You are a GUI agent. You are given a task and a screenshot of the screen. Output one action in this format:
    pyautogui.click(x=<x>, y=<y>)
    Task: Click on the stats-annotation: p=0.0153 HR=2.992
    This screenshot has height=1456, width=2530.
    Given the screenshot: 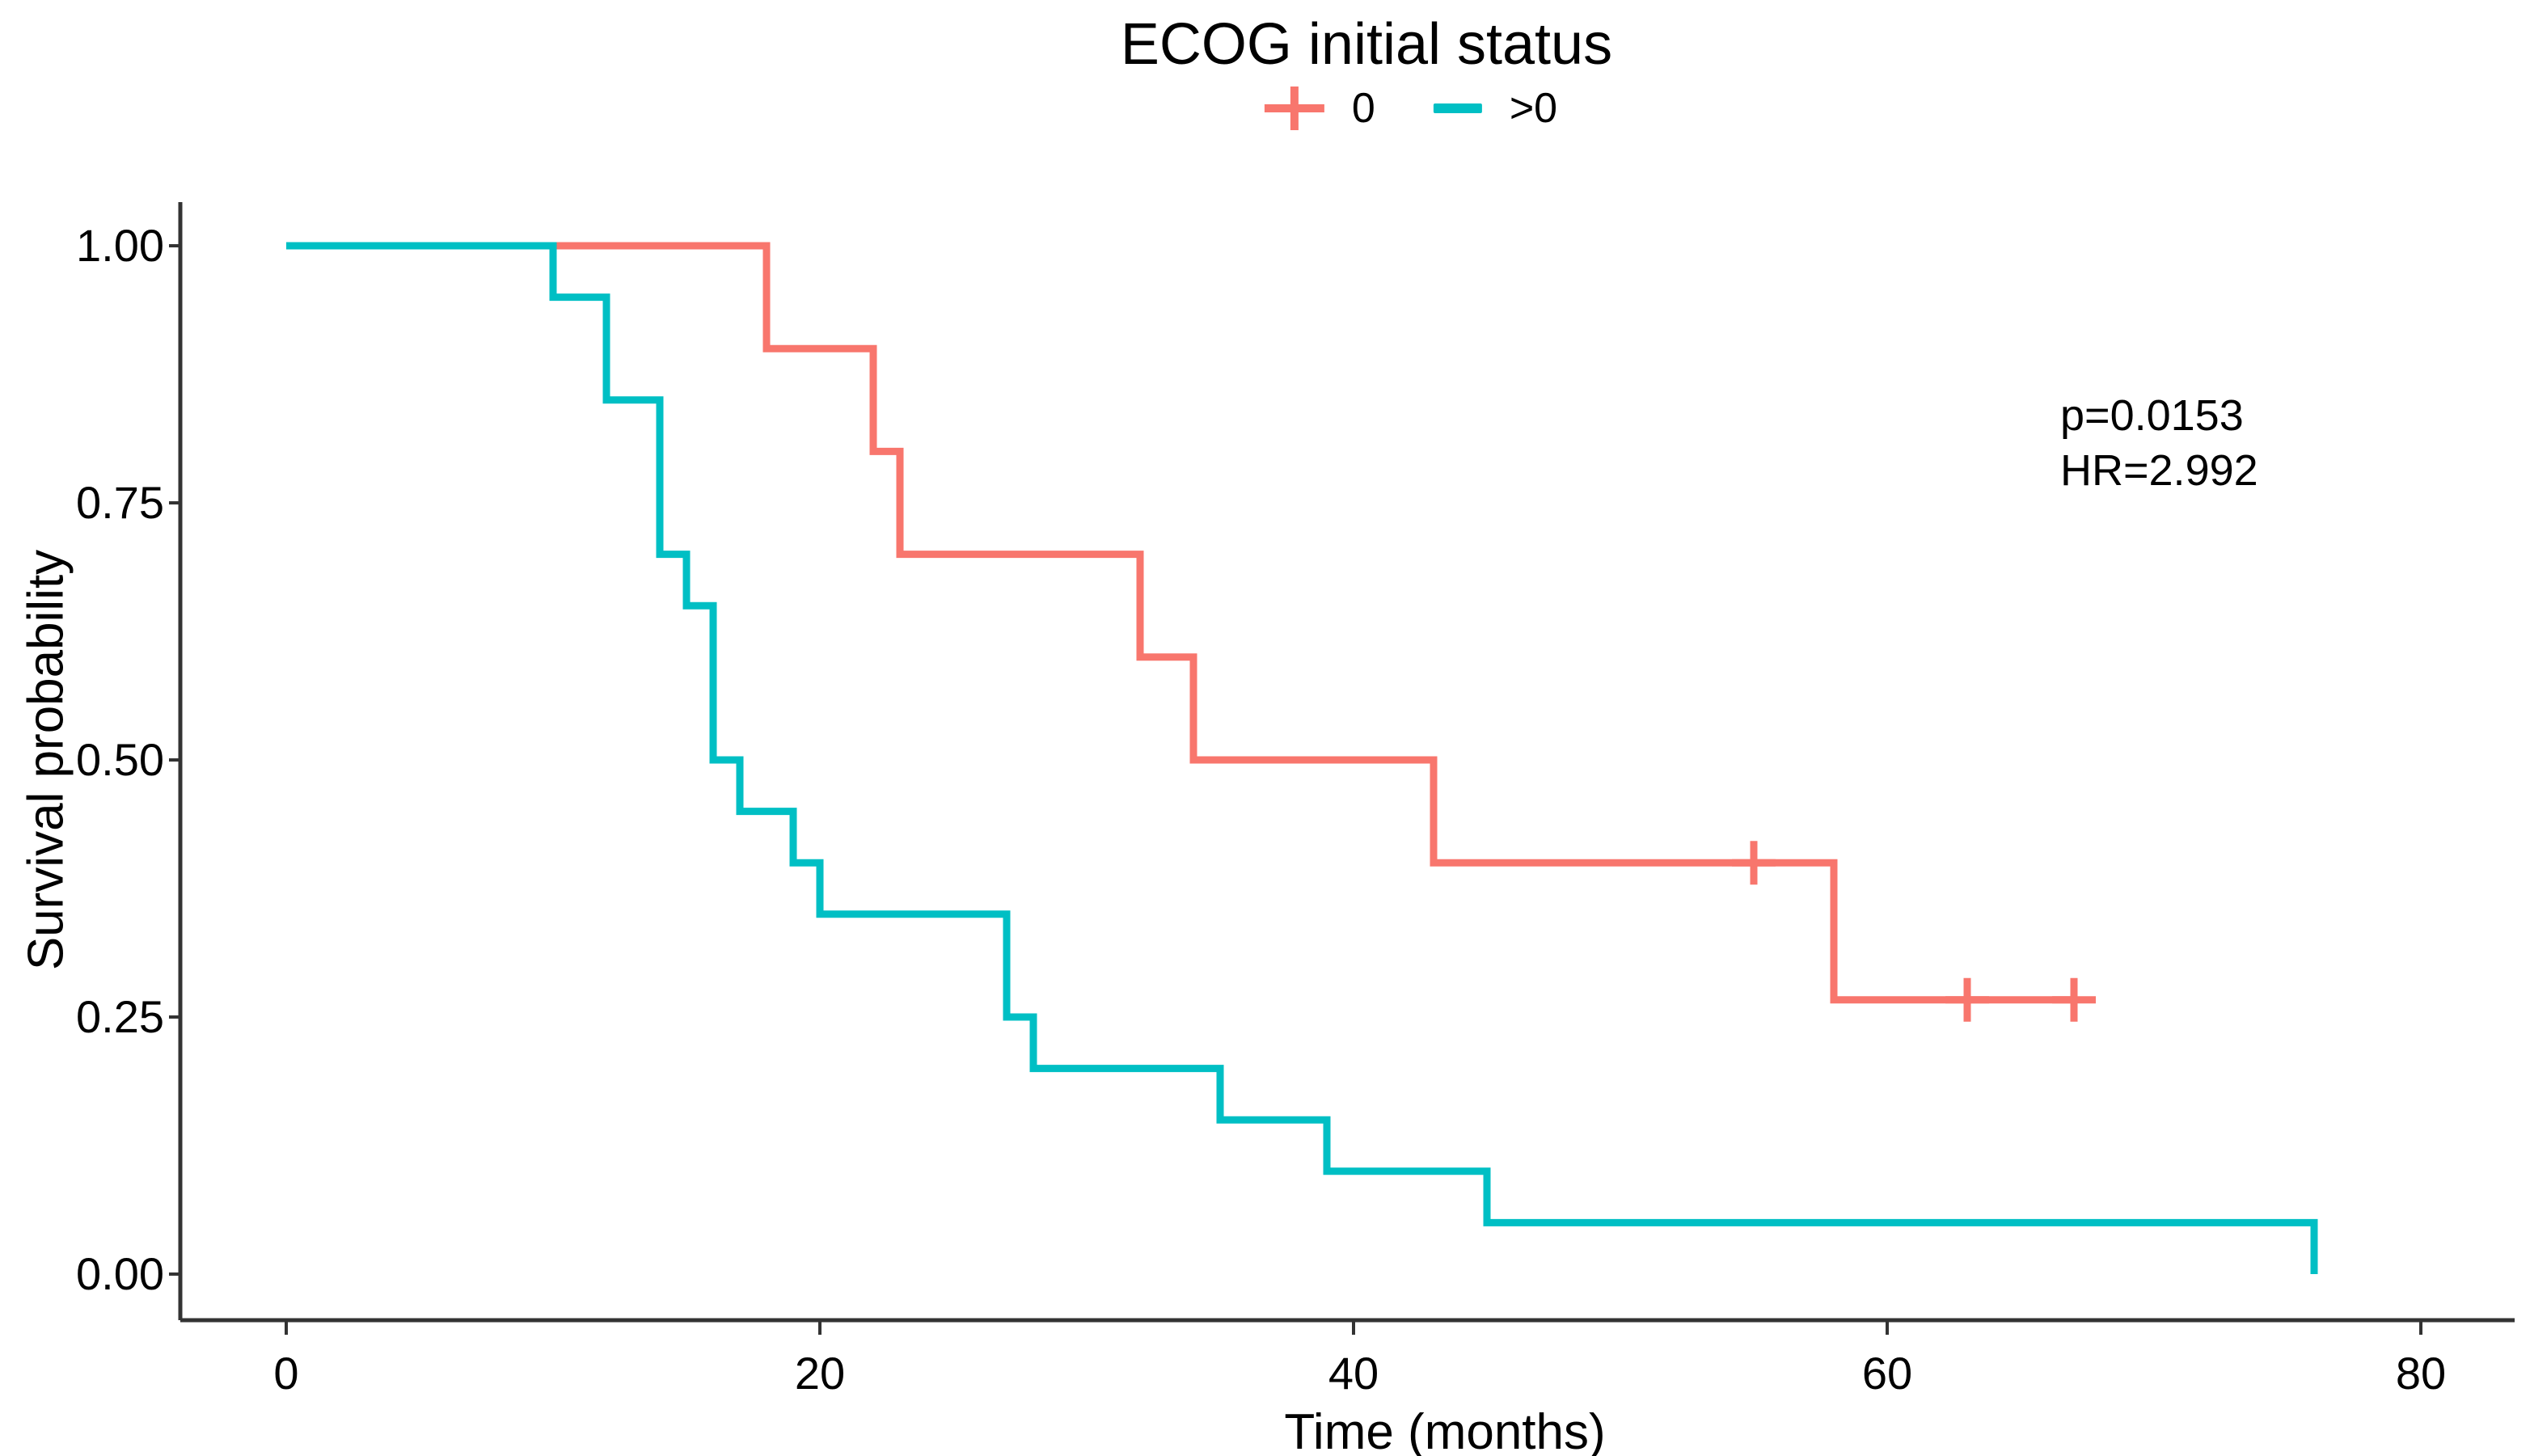 What is the action you would take?
    pyautogui.click(x=2159, y=443)
    